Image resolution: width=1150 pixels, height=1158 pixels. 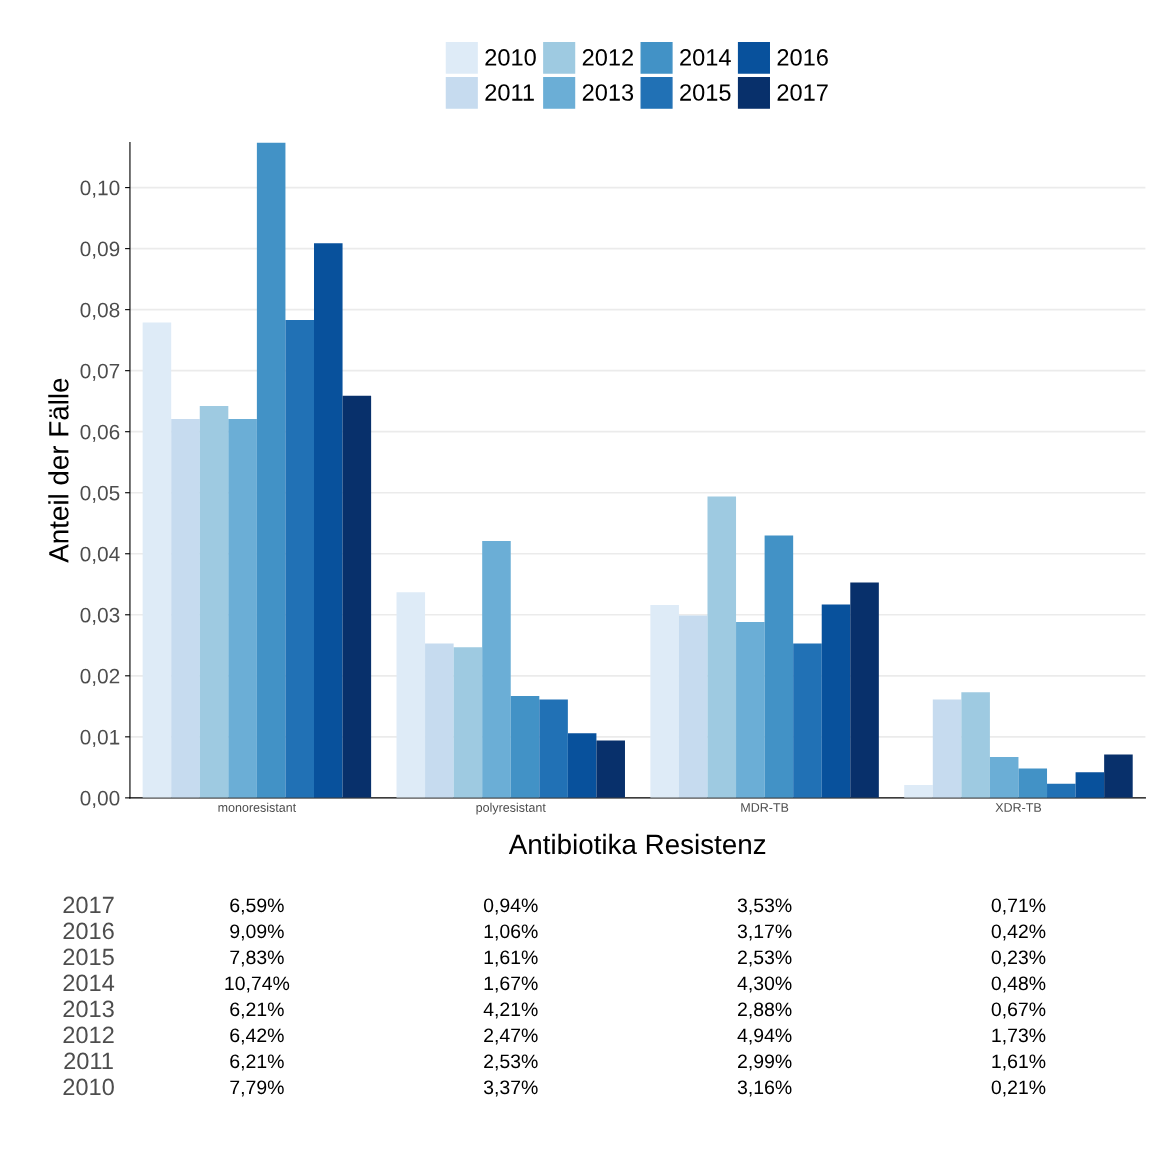 I want to click on data-label: 1,73%, so click(x=1019, y=1036).